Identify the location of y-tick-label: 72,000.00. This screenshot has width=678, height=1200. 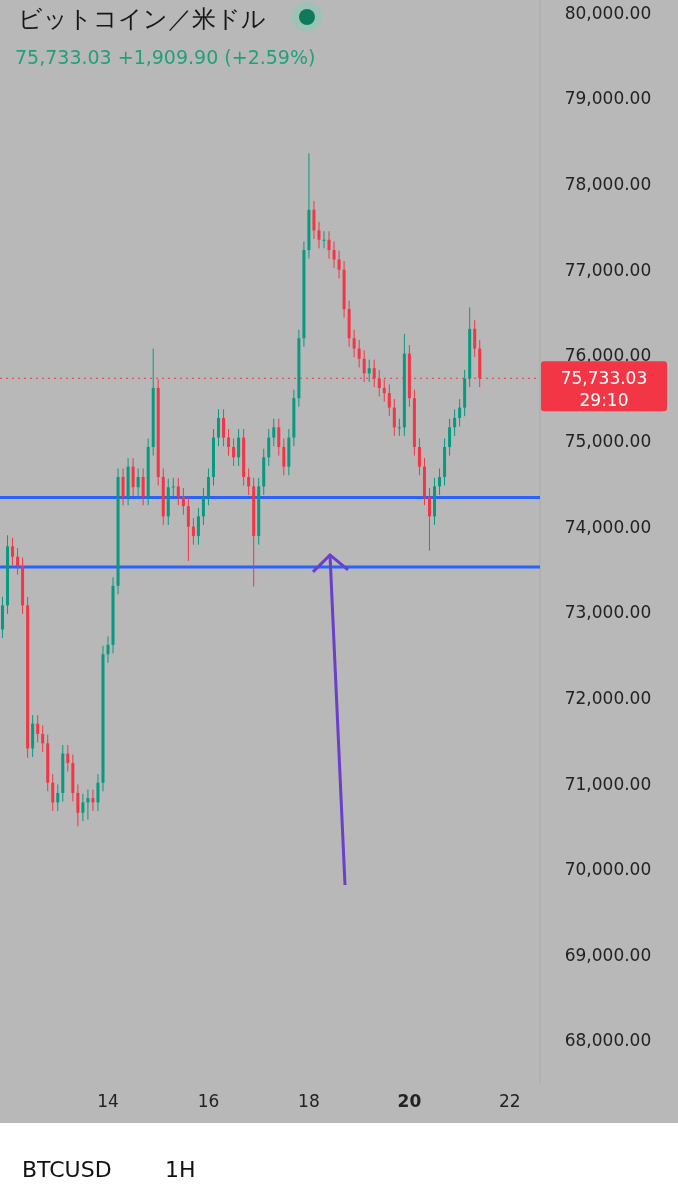
(608, 697).